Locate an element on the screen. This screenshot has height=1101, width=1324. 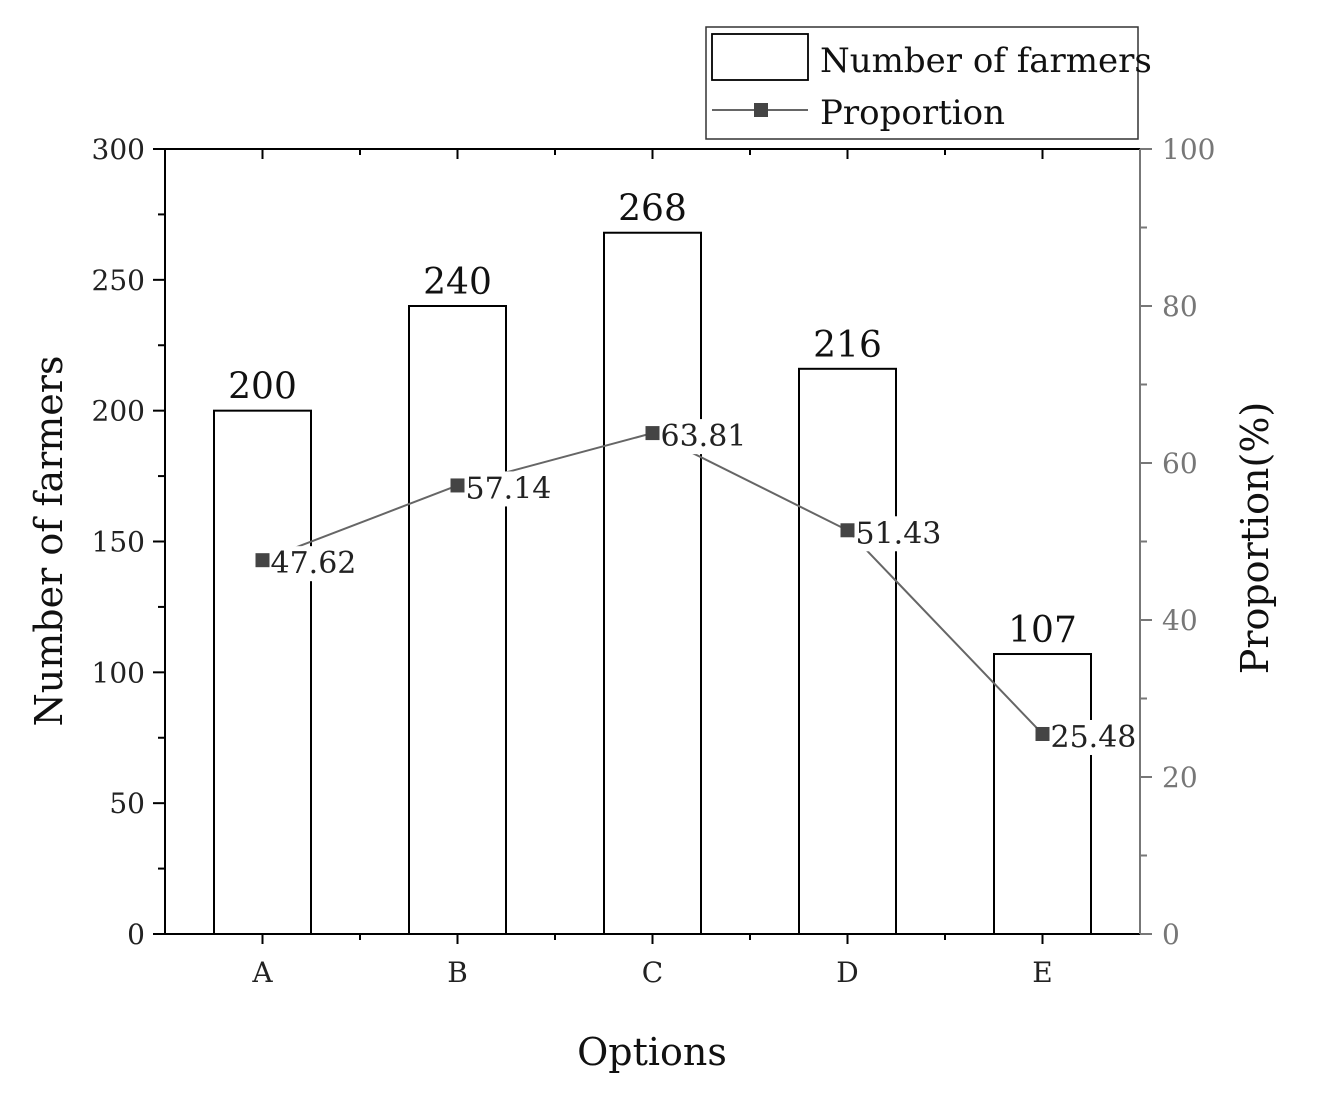
point-label-bg-D is located at coordinates (898, 534).